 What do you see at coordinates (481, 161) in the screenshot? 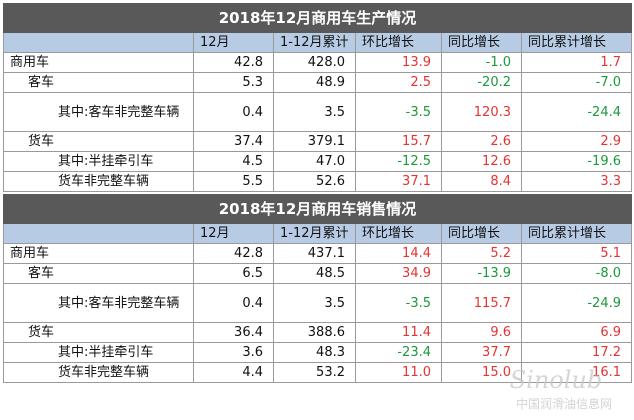
I see `yoy-cell: 12.6` at bounding box center [481, 161].